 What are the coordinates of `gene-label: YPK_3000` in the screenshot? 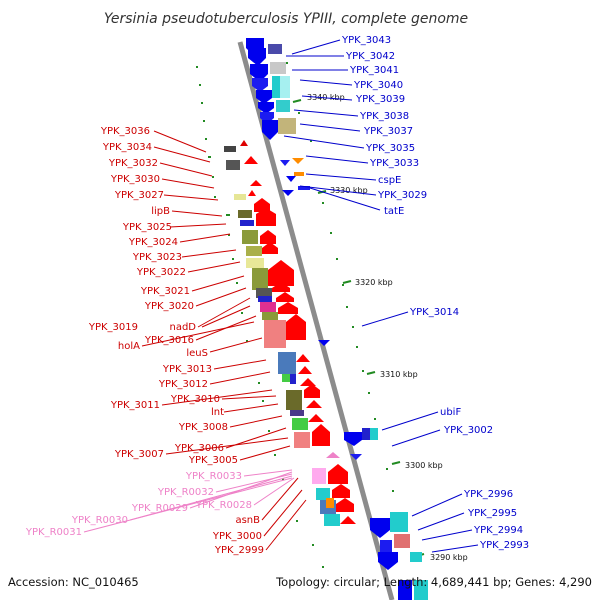 It's located at (237, 536).